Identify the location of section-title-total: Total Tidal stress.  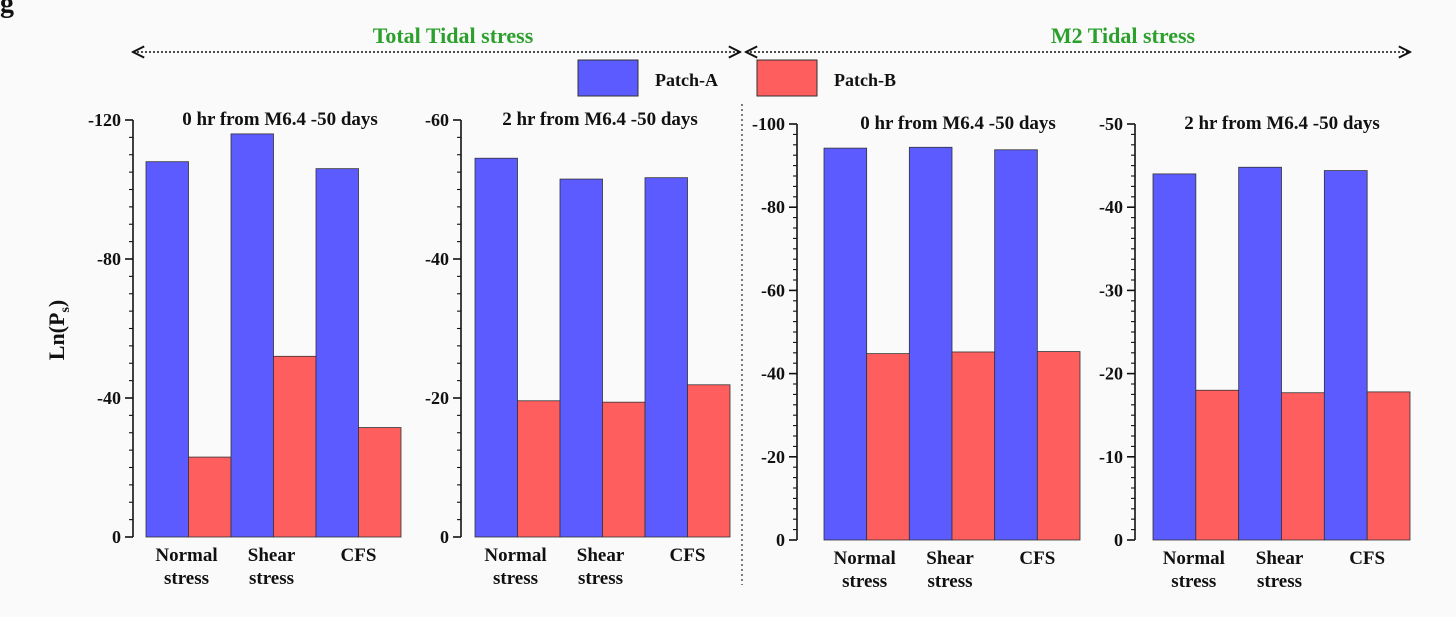
(453, 35).